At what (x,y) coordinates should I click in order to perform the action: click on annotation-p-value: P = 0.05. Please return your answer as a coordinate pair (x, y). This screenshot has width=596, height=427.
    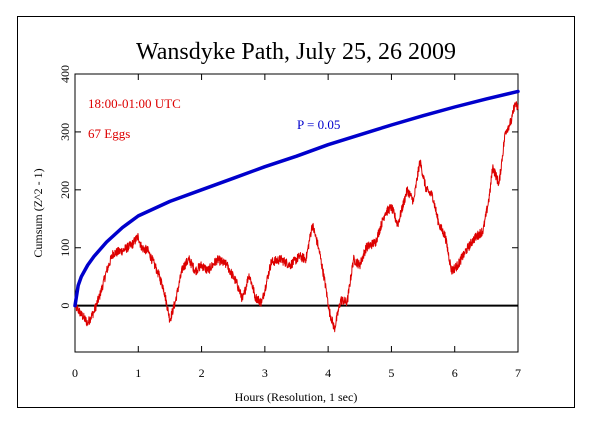
    Looking at the image, I should click on (318, 124).